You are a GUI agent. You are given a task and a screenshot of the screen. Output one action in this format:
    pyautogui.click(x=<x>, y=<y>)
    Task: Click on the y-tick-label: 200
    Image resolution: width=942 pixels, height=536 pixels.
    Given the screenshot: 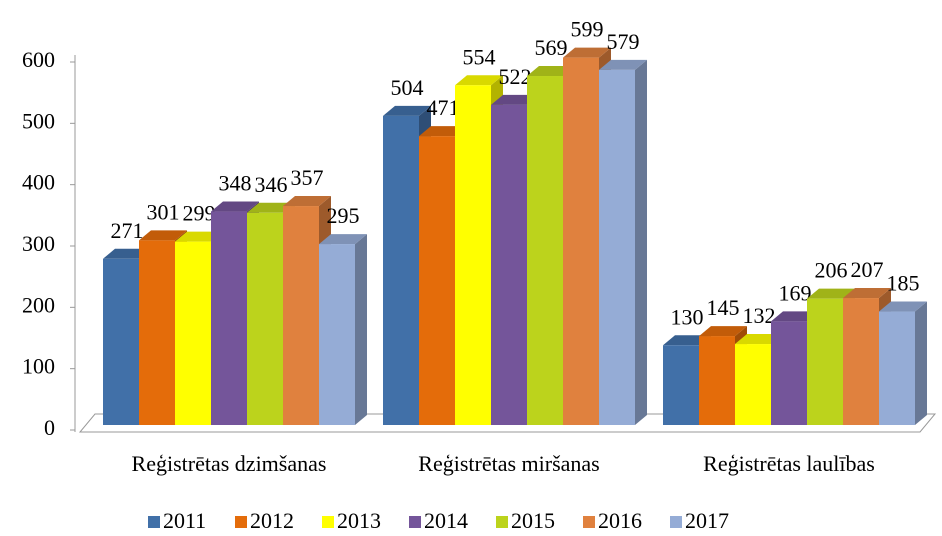 What is the action you would take?
    pyautogui.click(x=38, y=304)
    